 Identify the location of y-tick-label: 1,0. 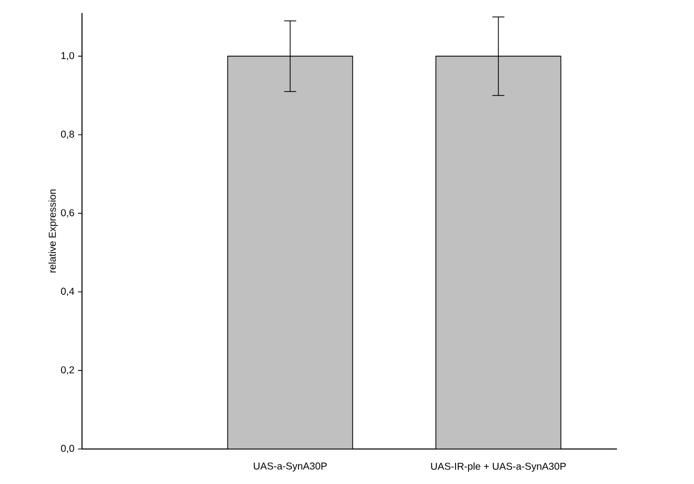
(67, 56).